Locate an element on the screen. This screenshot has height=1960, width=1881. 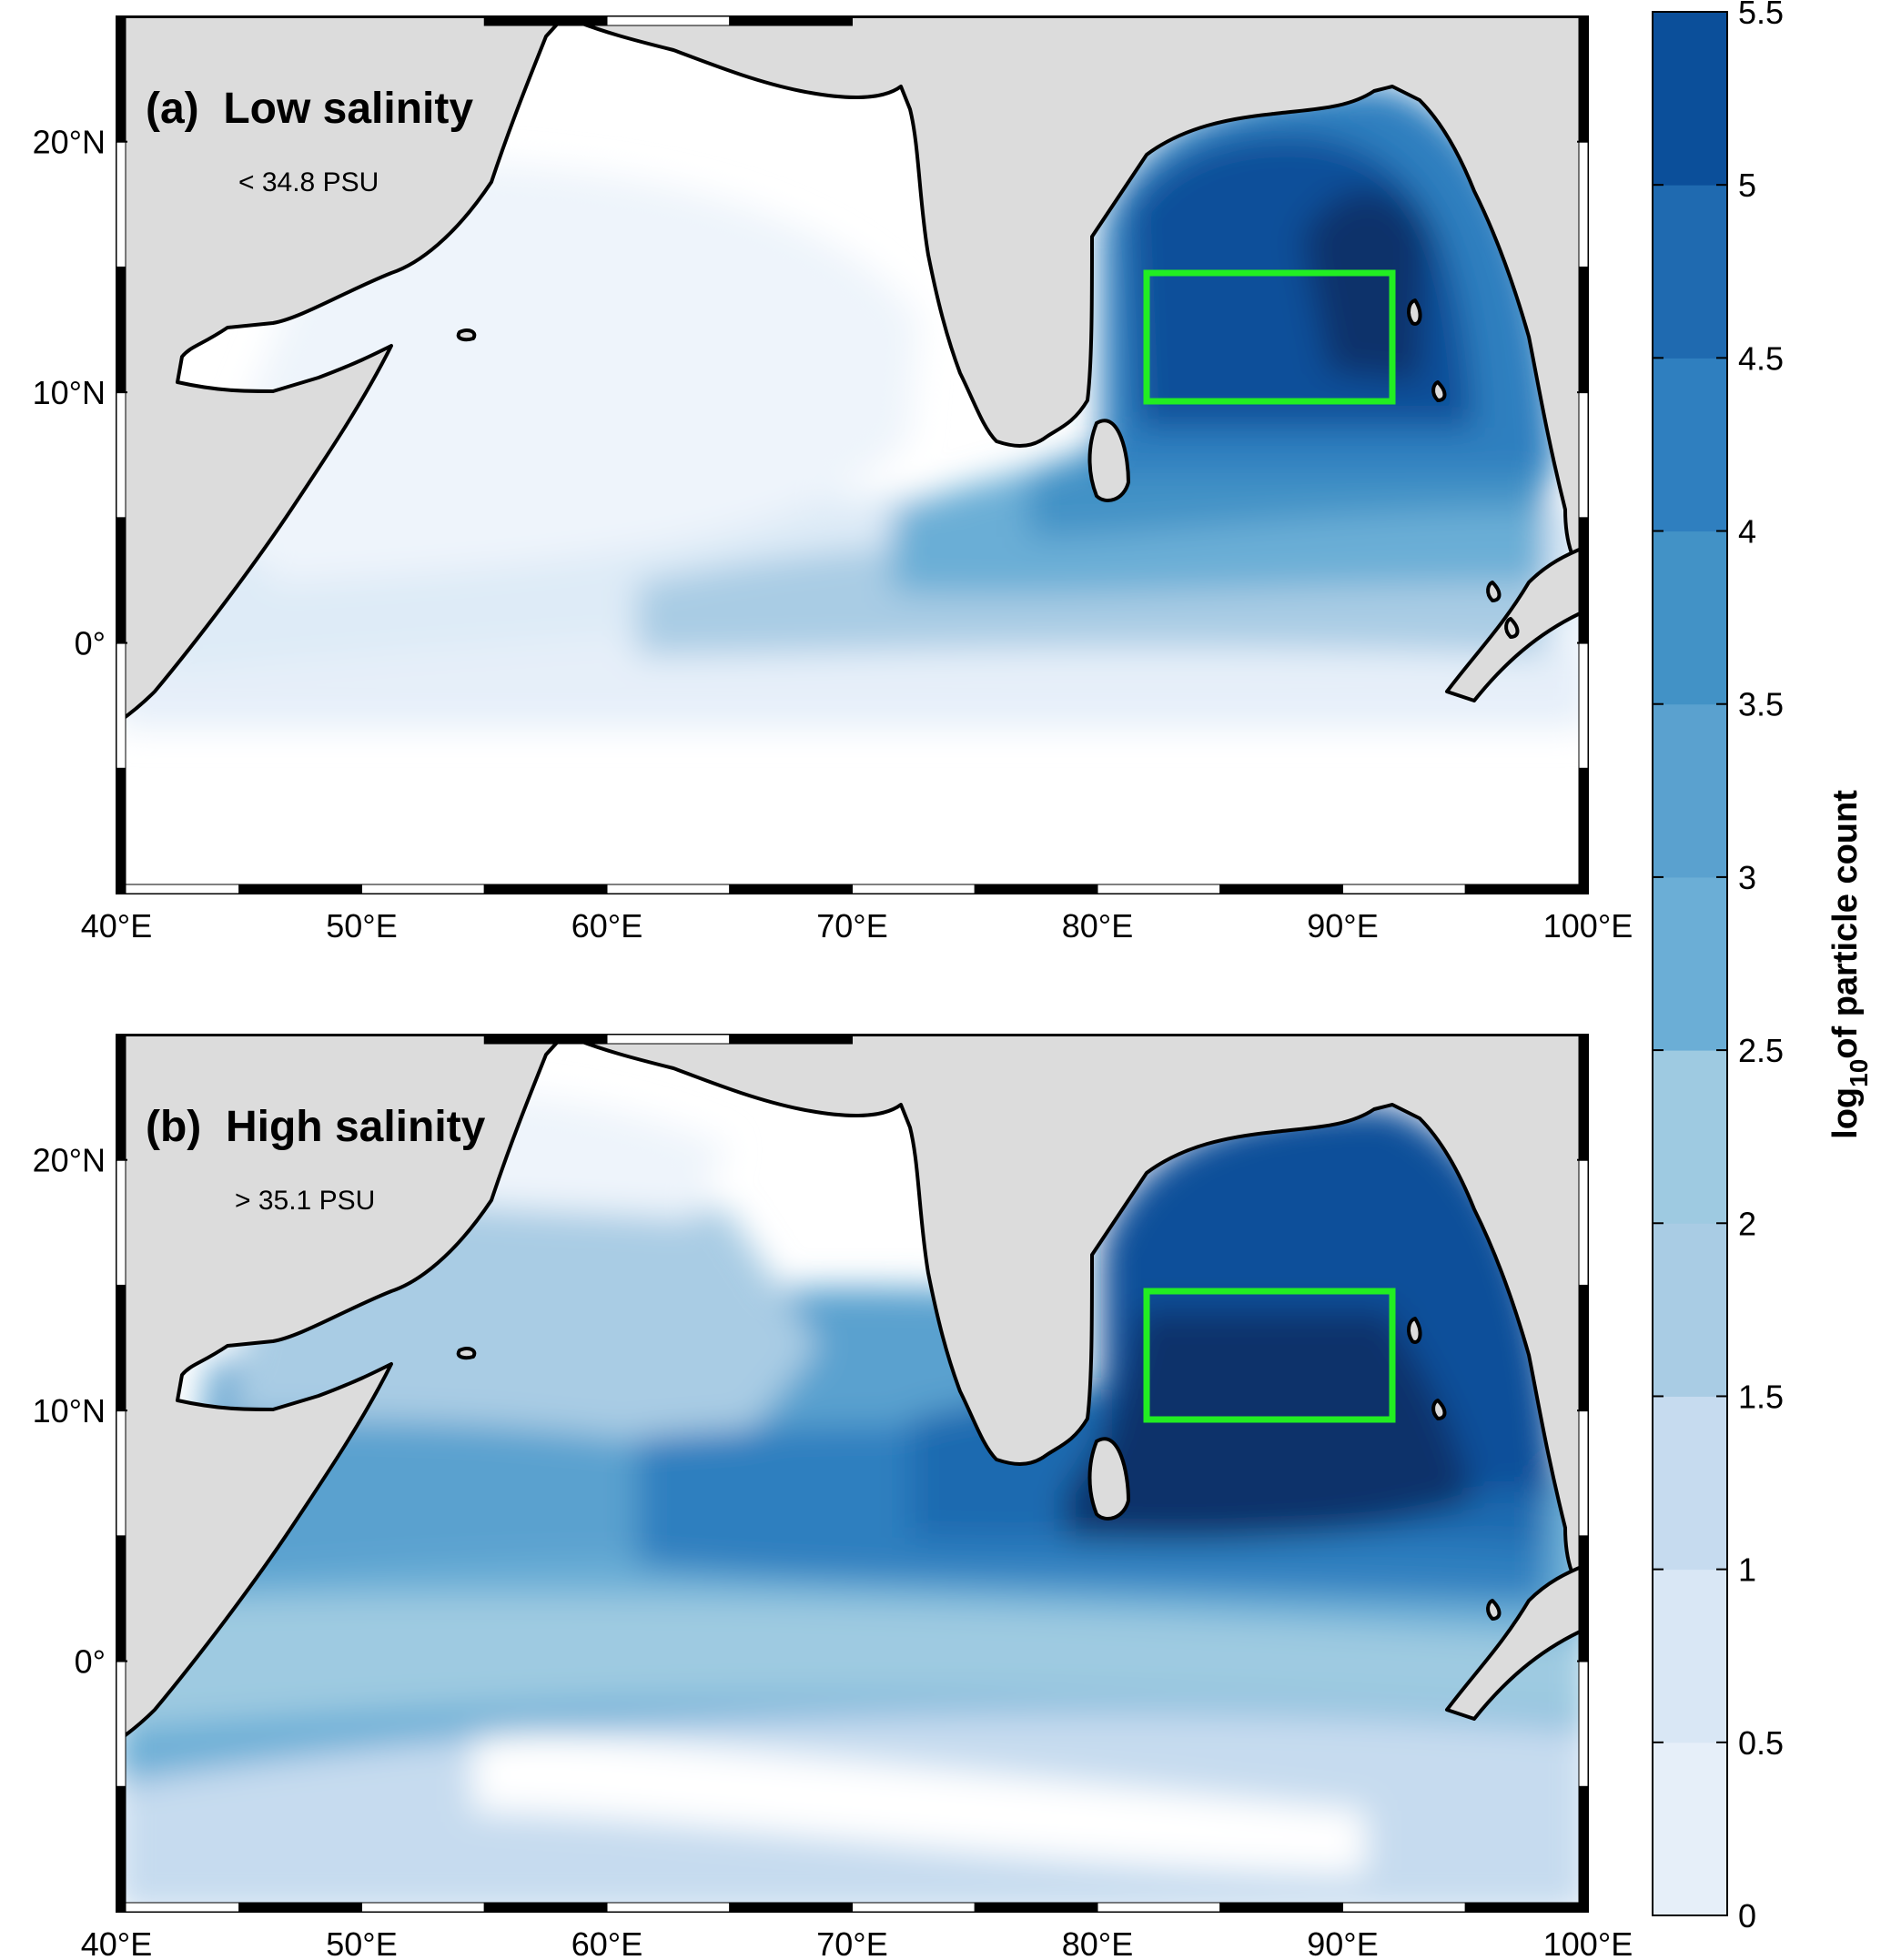
x-tick-labels-a: 40°E 50°E 60°E 70°E 80°E 90°E 100°E is located at coordinates (857, 926).